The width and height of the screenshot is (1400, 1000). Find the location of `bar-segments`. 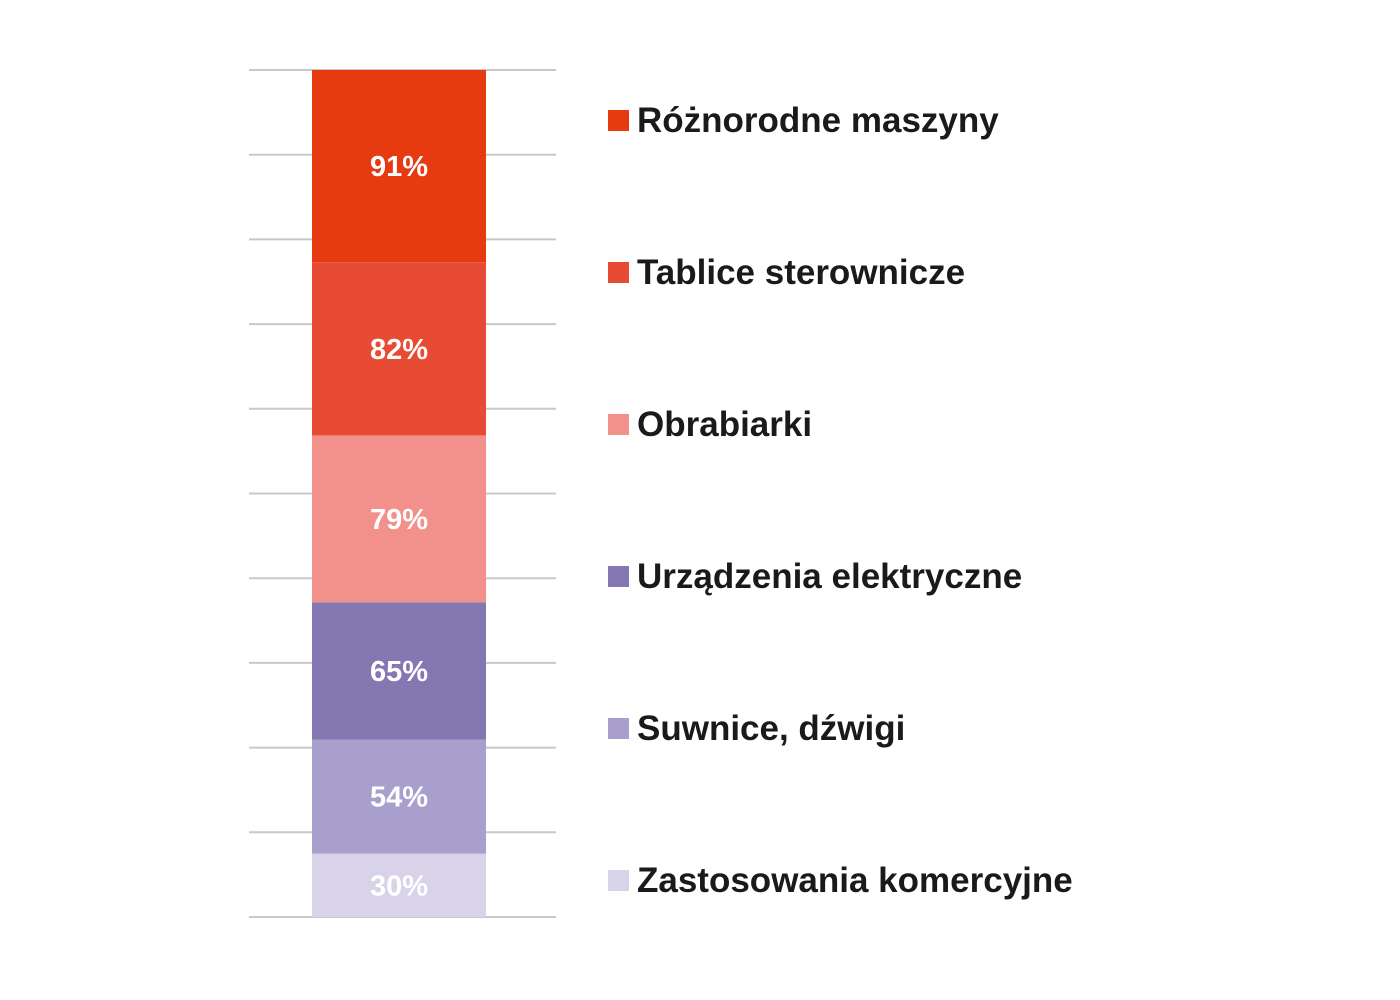

bar-segments is located at coordinates (399, 493).